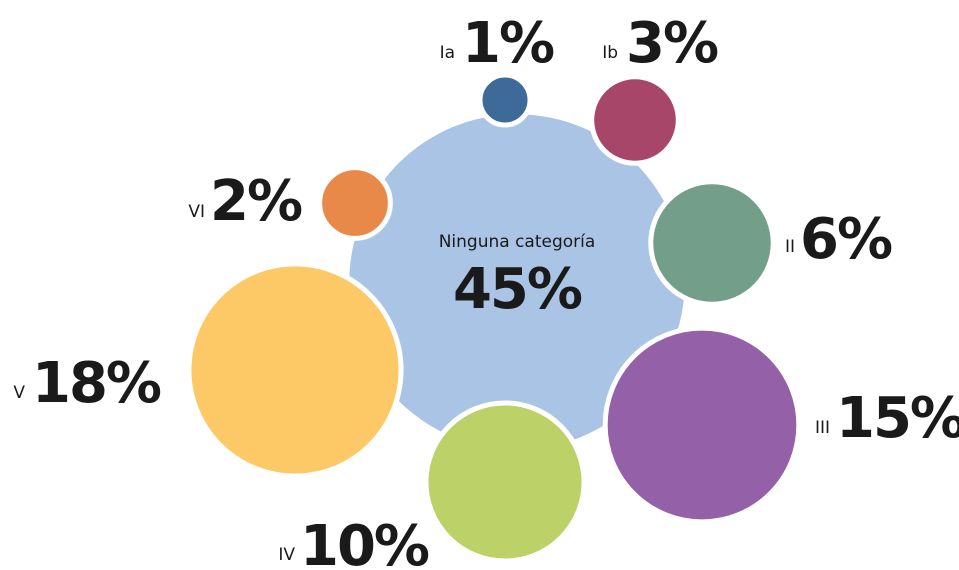 Image resolution: width=959 pixels, height=570 pixels. I want to click on category-label: IV, so click(286, 555).